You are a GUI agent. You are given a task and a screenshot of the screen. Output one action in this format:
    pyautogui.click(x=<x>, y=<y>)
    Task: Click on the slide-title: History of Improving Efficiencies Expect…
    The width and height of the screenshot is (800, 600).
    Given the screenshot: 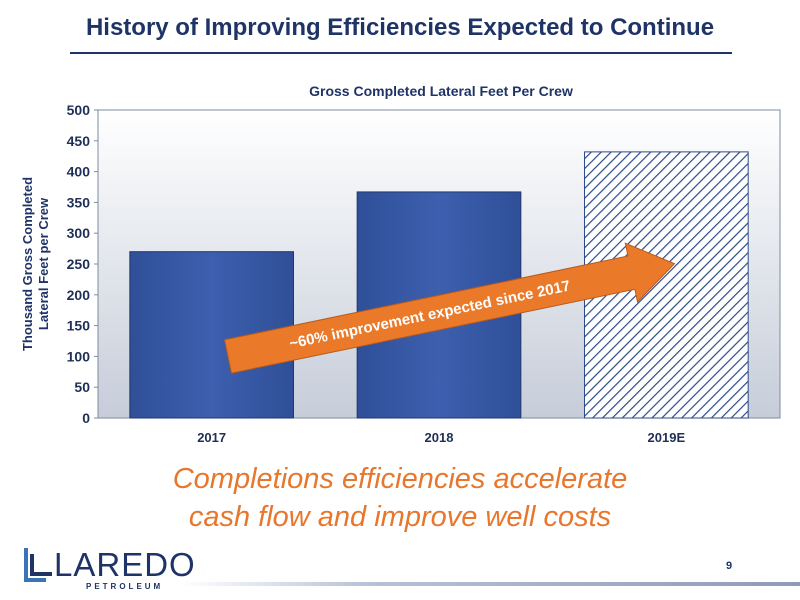 What is the action you would take?
    pyautogui.click(x=400, y=27)
    